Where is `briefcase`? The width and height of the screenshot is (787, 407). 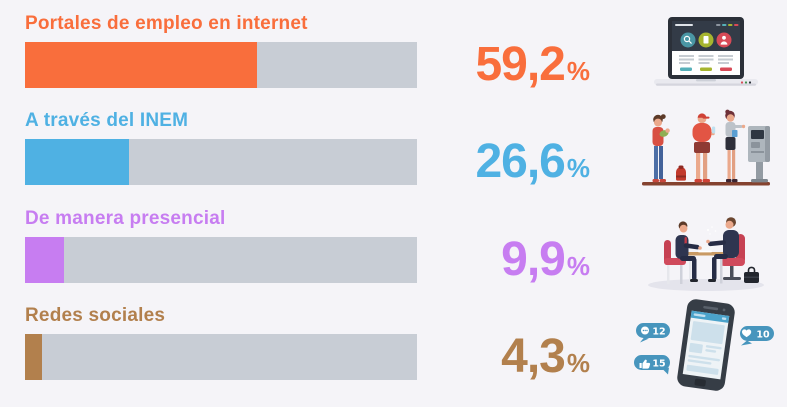 briefcase is located at coordinates (751, 274).